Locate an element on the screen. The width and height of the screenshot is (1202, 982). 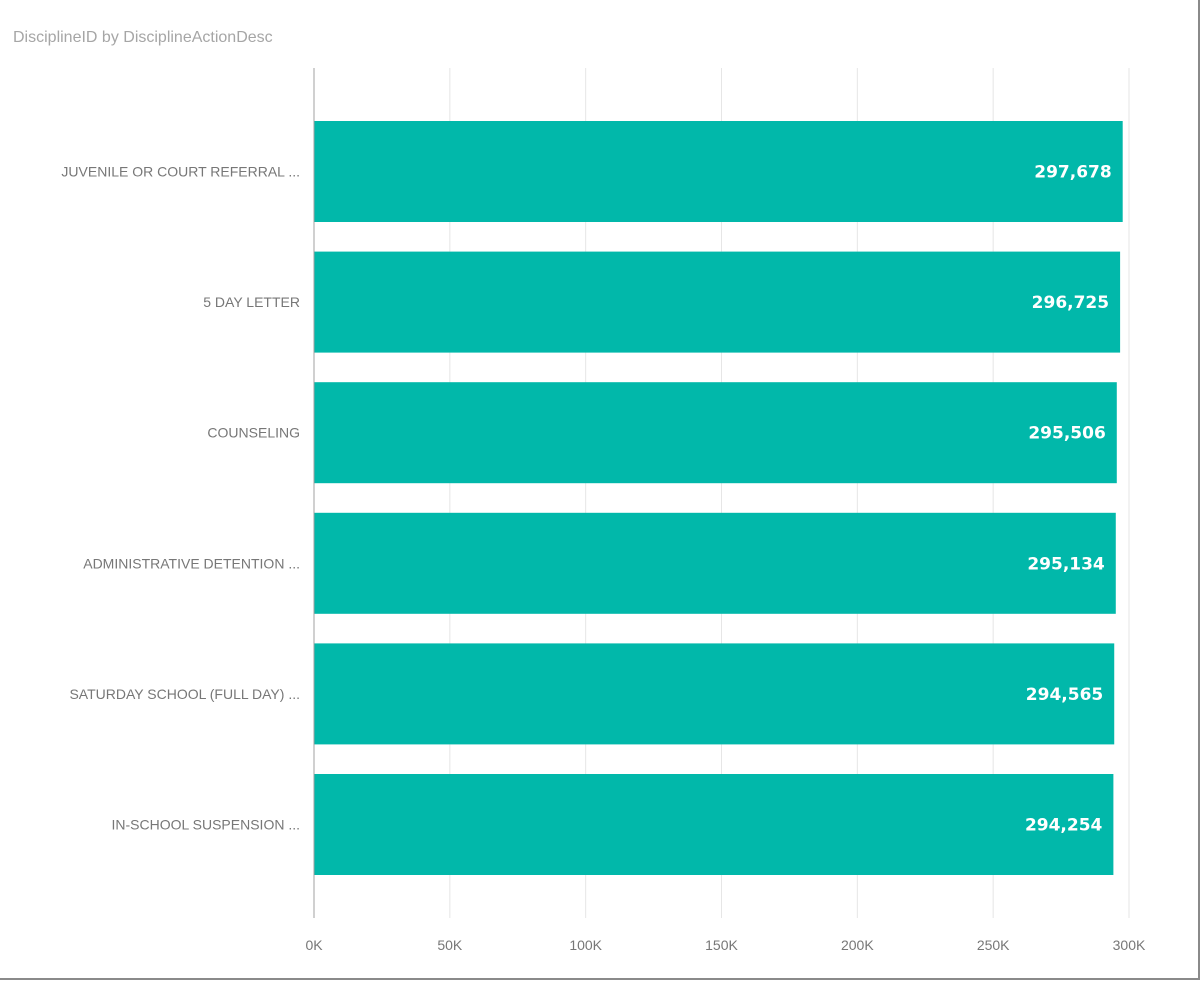
x-tick-label-4: 200K is located at coordinates (857, 945).